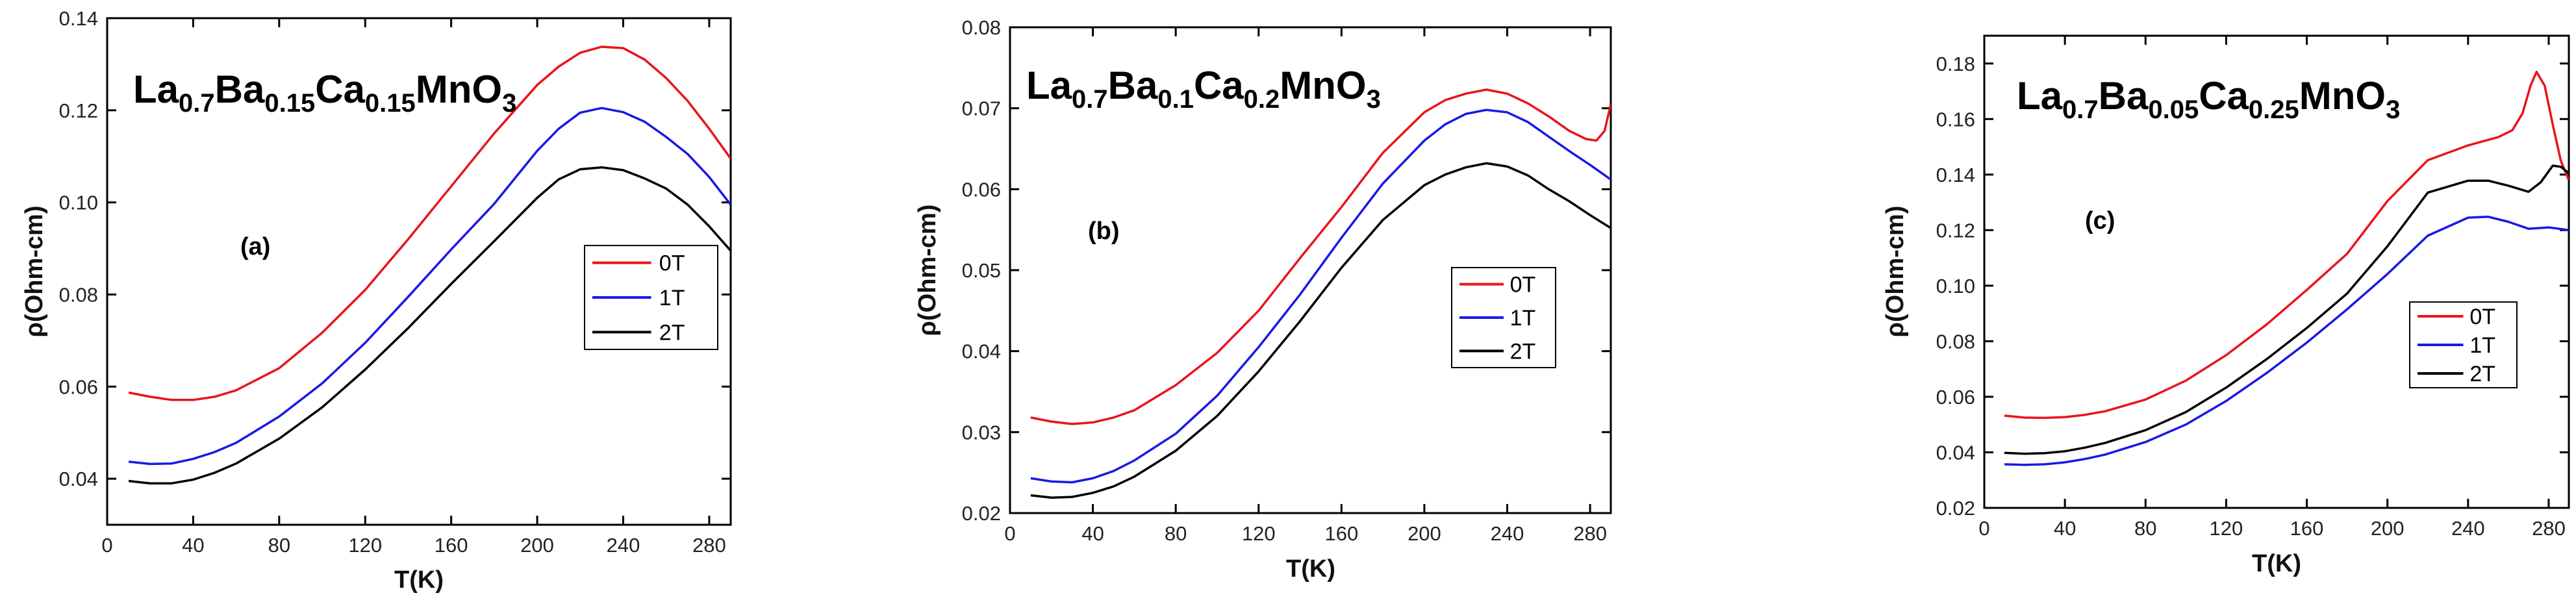 Image resolution: width=2576 pixels, height=604 pixels. What do you see at coordinates (2100, 220) in the screenshot?
I see `panel-label: (c)` at bounding box center [2100, 220].